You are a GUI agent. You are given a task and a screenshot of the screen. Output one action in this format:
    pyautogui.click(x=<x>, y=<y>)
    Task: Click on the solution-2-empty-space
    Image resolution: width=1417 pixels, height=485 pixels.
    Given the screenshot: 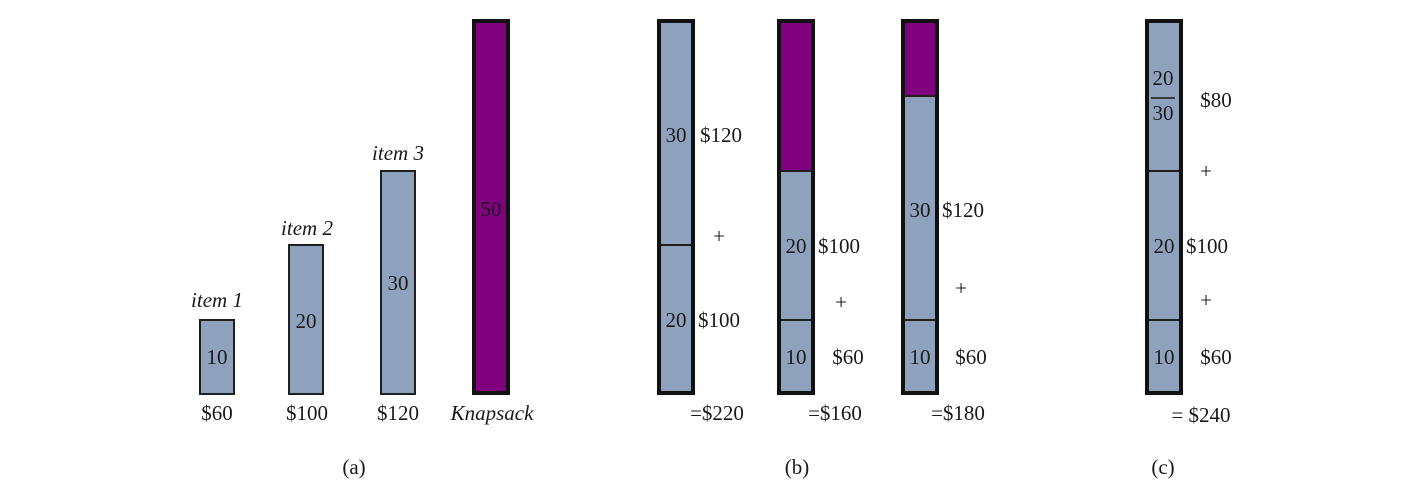 What is the action you would take?
    pyautogui.click(x=796, y=96)
    